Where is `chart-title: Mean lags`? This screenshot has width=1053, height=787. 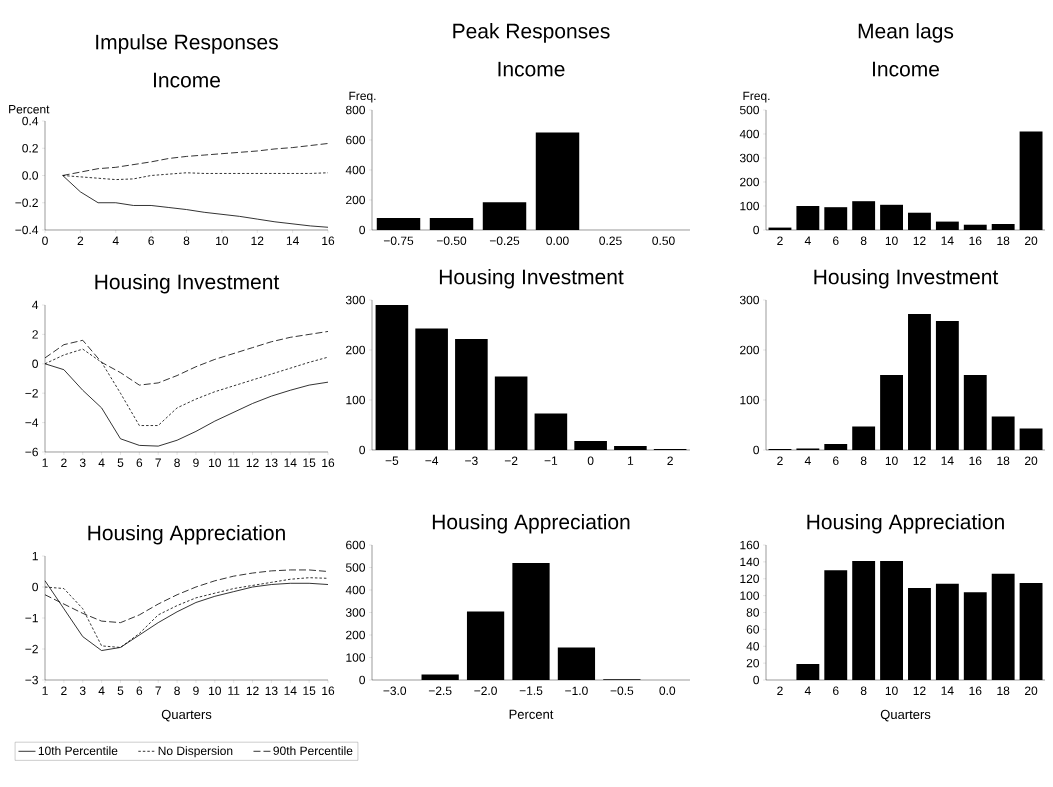
chart-title: Mean lags is located at coordinates (906, 33).